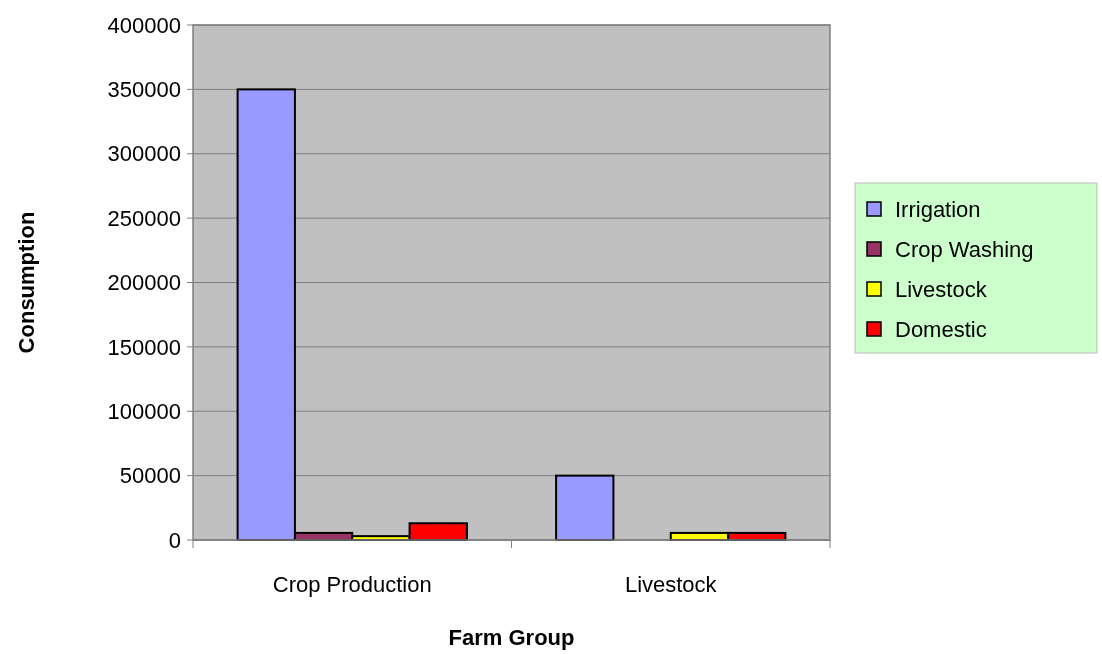  Describe the element at coordinates (585, 507) in the screenshot. I see `bar` at that location.